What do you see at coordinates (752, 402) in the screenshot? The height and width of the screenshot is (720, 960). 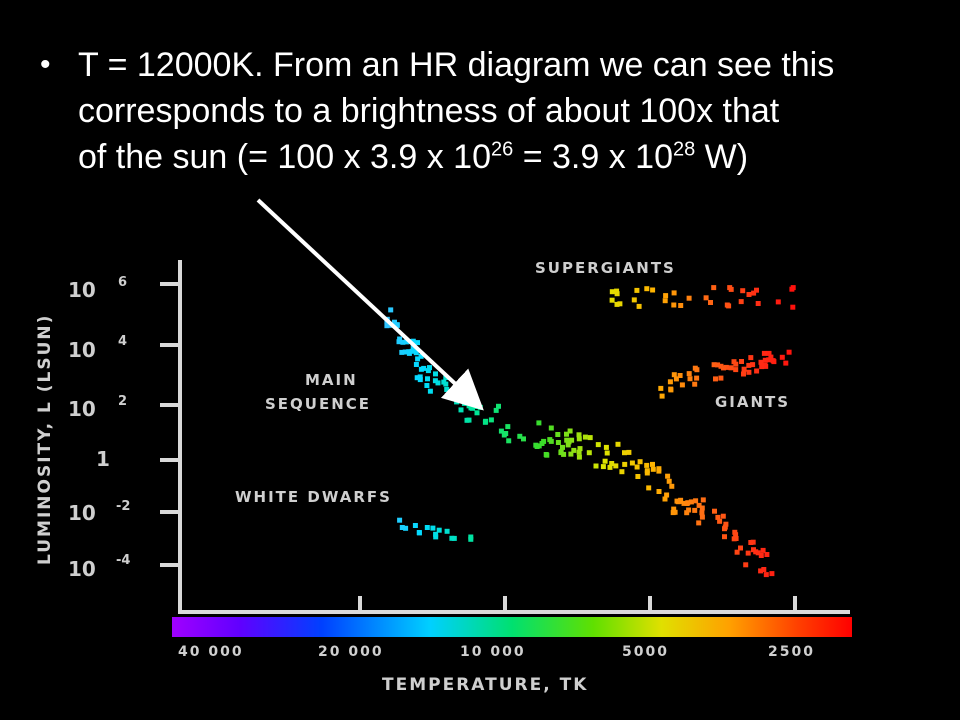 I see `label-giants: GIANTS` at bounding box center [752, 402].